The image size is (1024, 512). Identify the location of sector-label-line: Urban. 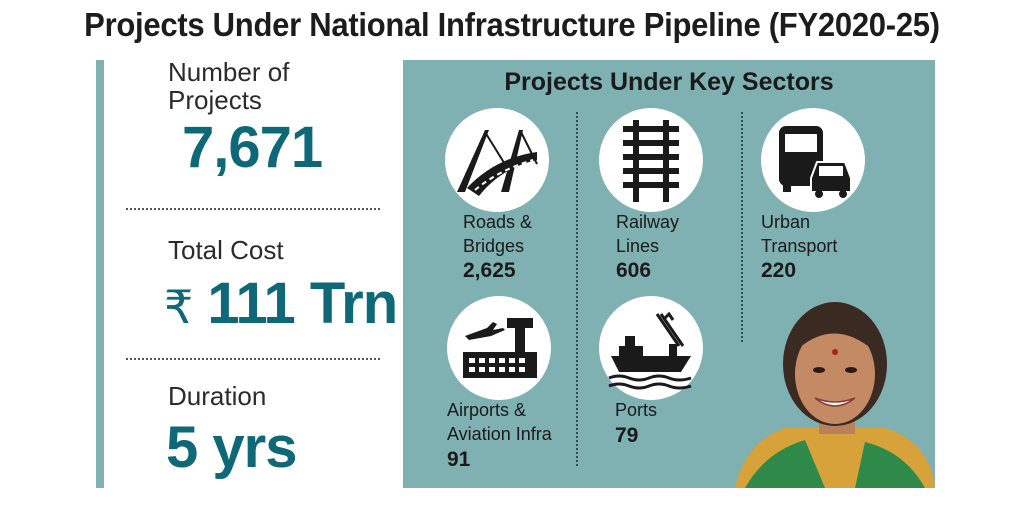
(786, 222).